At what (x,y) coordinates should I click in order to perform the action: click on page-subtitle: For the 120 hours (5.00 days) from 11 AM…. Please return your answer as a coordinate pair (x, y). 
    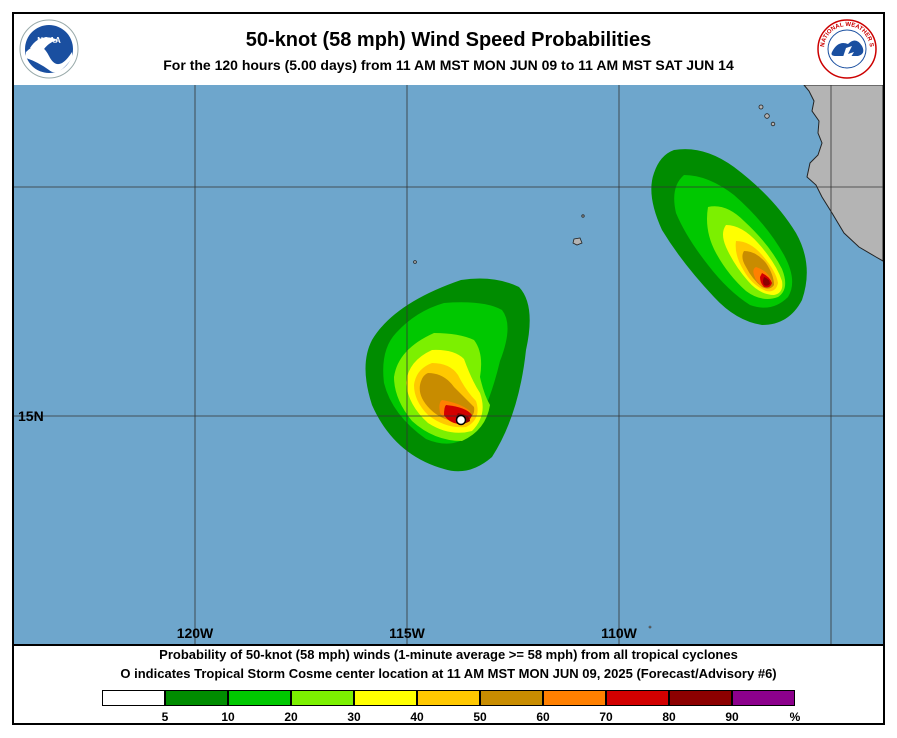
    Looking at the image, I should click on (448, 65).